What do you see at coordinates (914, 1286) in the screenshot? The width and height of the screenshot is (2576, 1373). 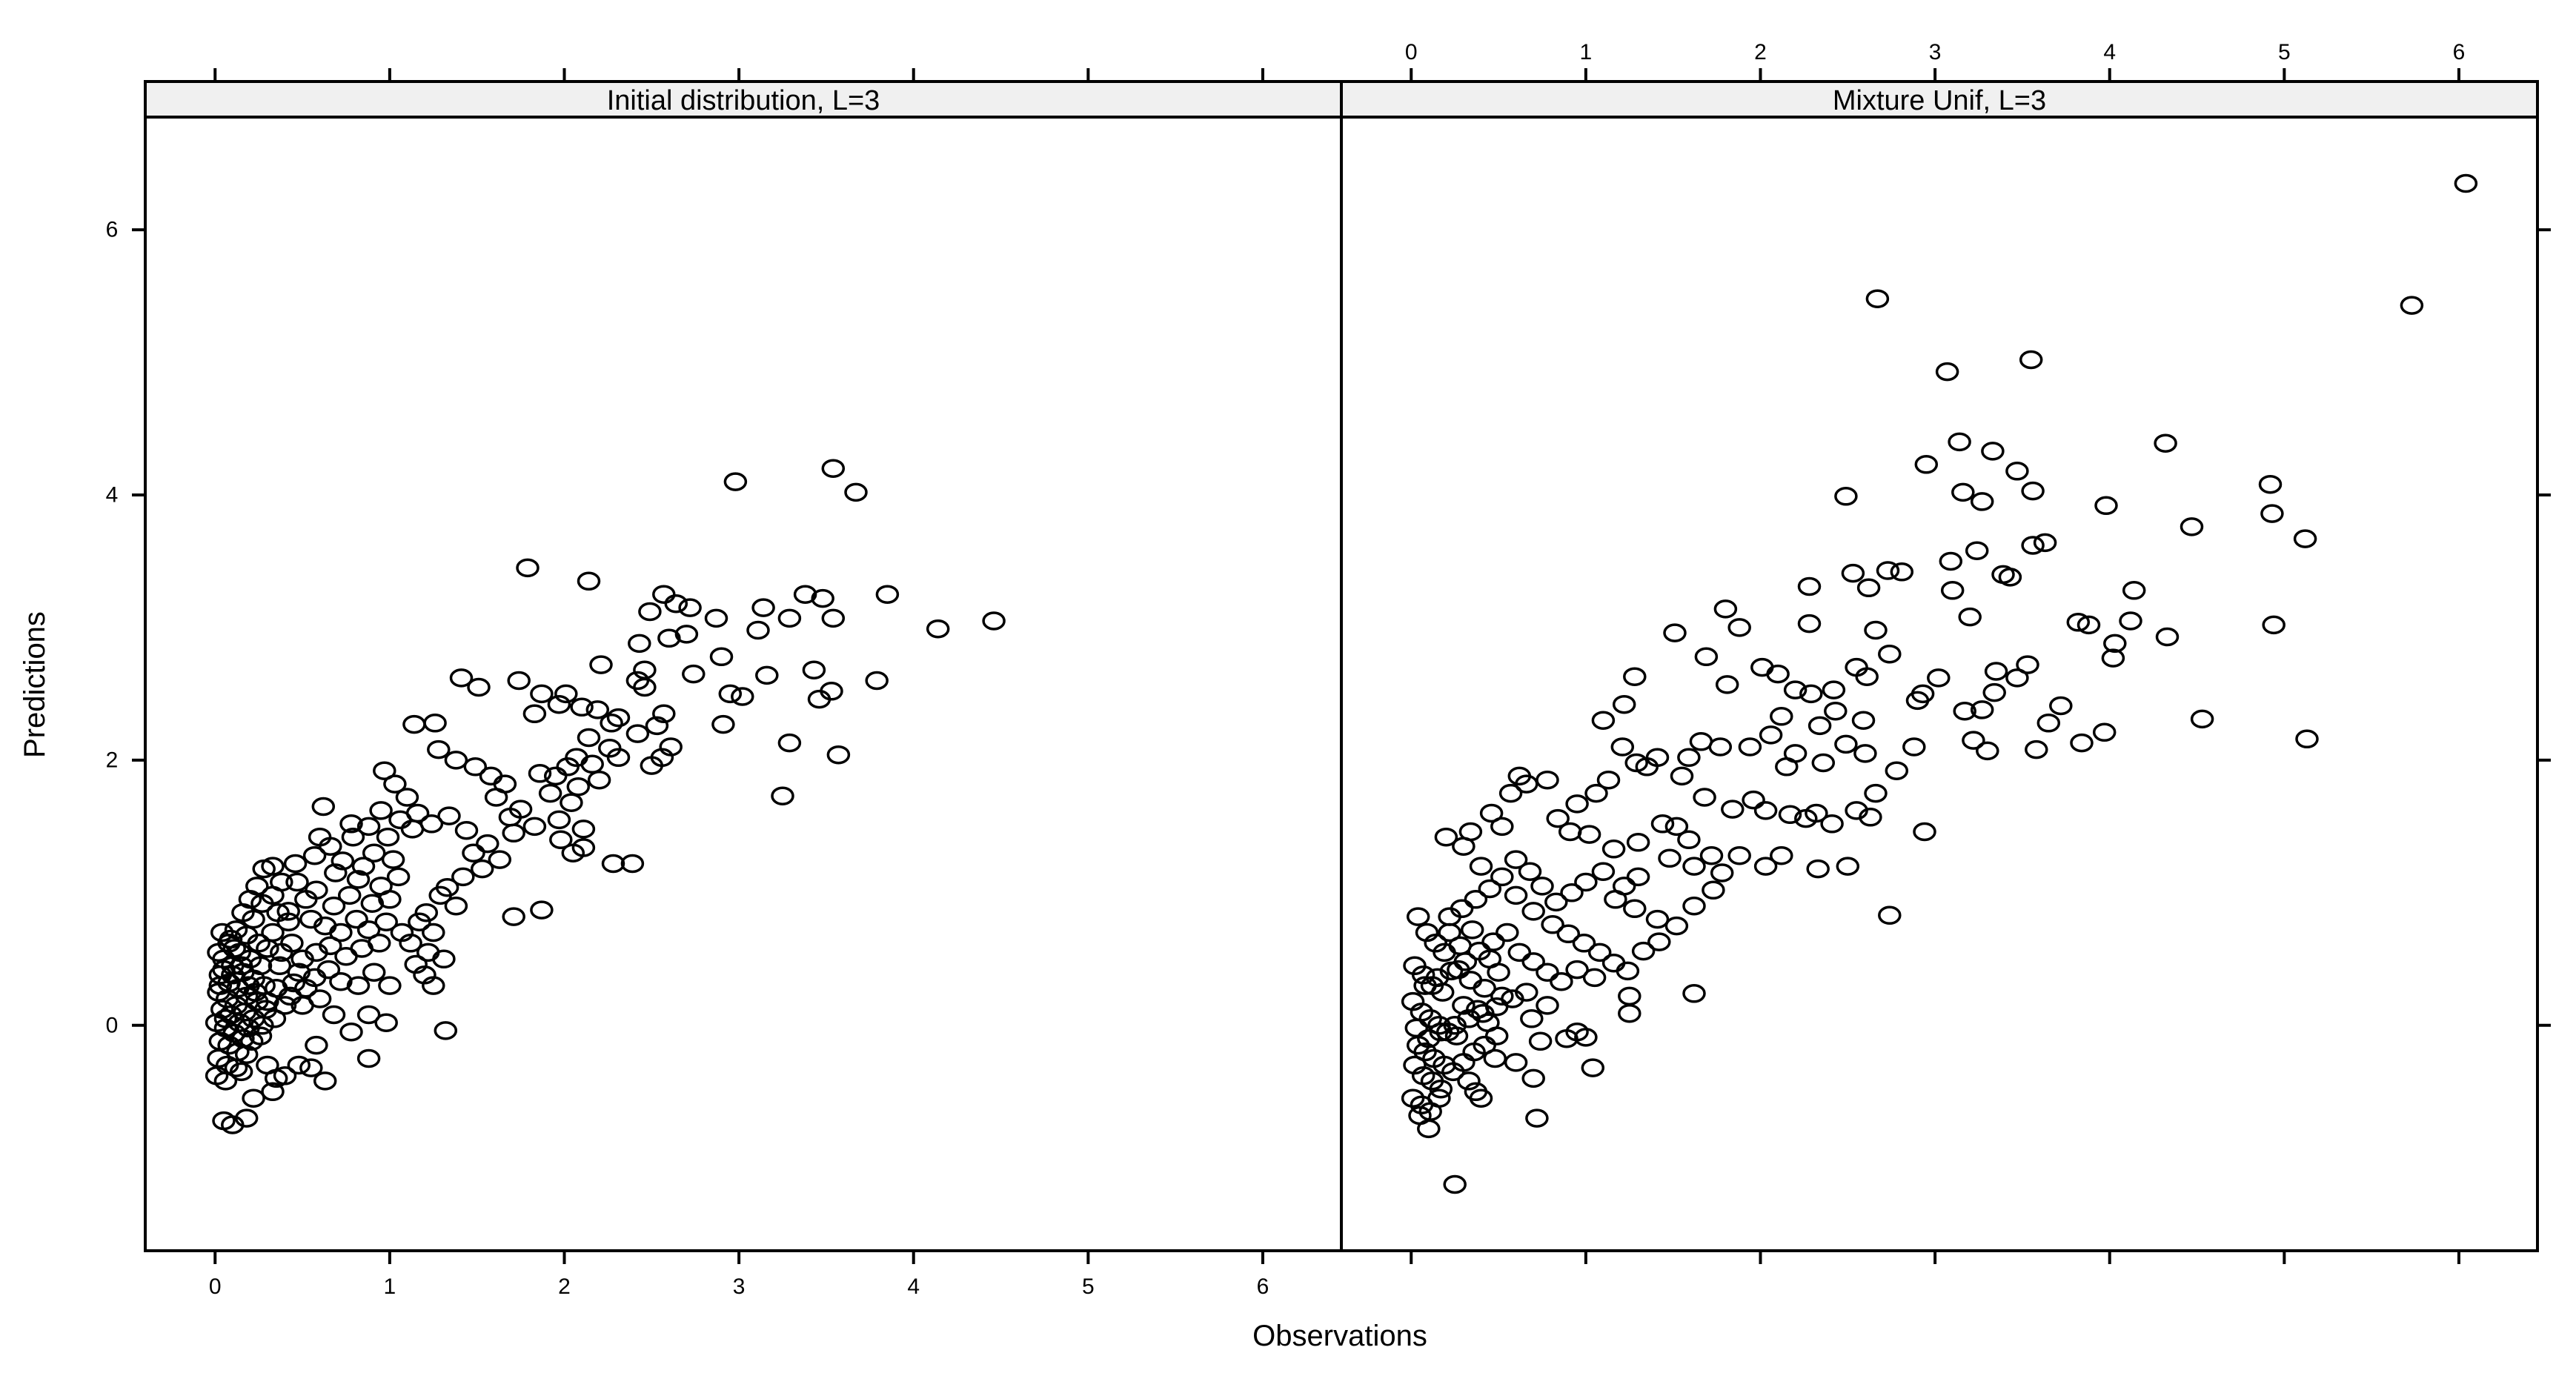 I see `x-tick-label: 4` at bounding box center [914, 1286].